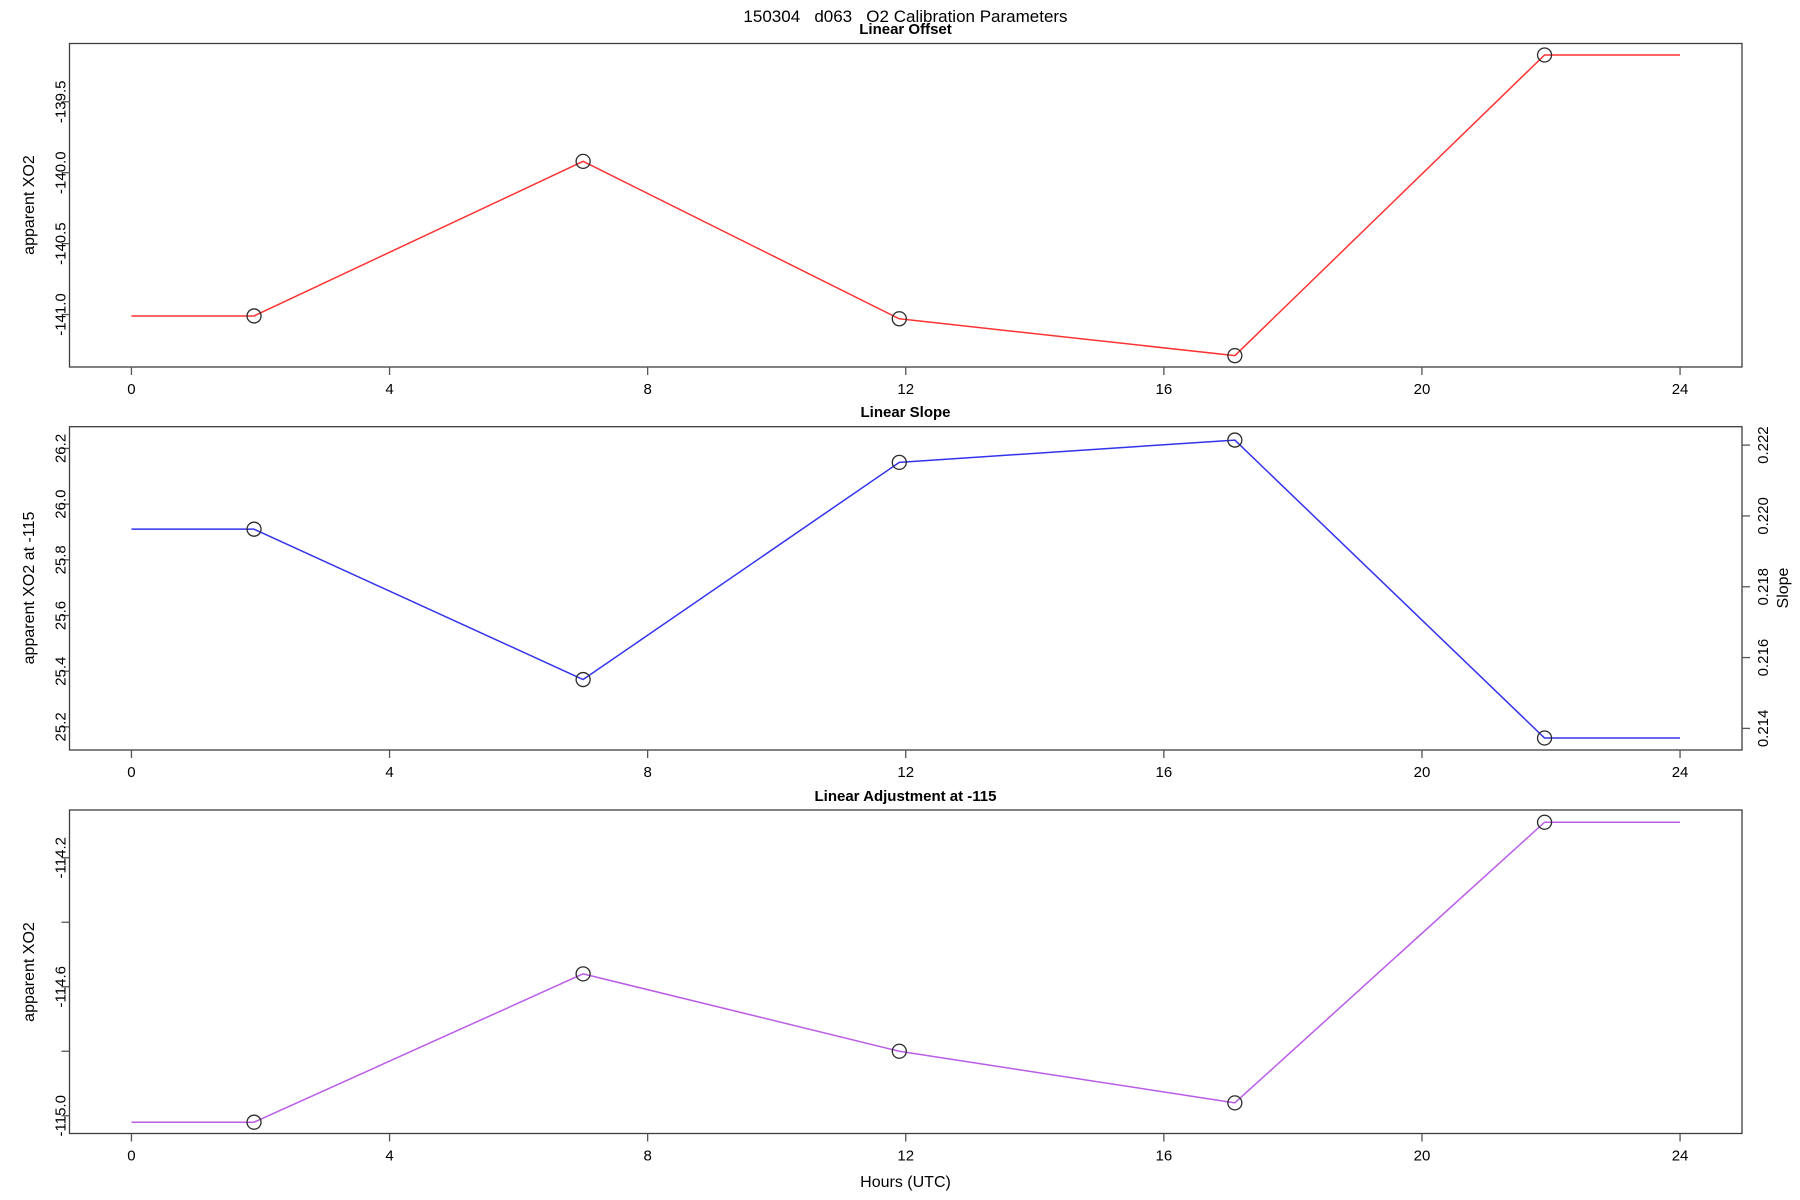 The image size is (1800, 1200). Describe the element at coordinates (1763, 658) in the screenshot. I see `y-tick-label-right: 0.216` at that location.